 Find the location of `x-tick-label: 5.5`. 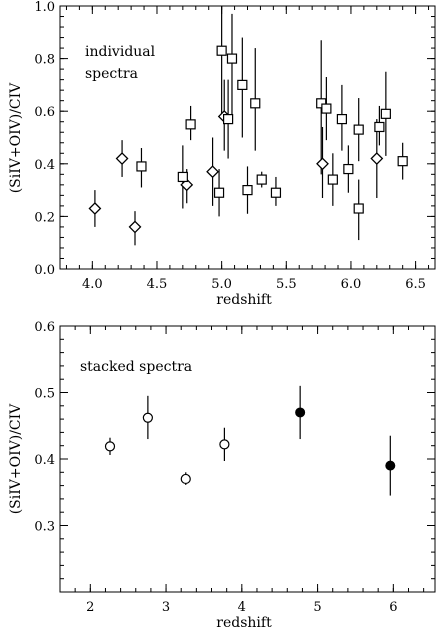

x-tick-label: 5.5 is located at coordinates (286, 284).